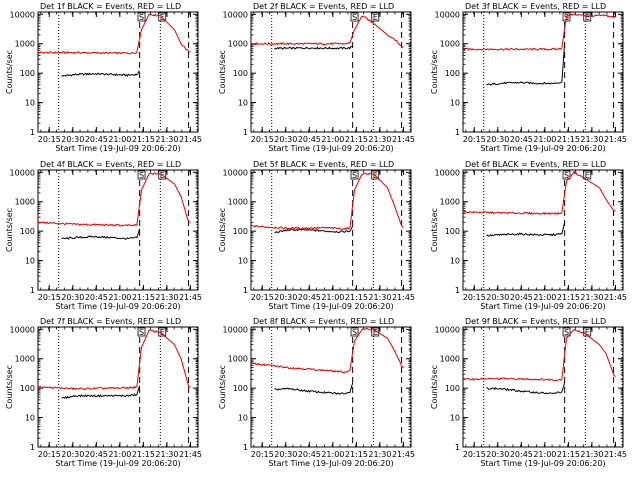 Image resolution: width=640 pixels, height=480 pixels. What do you see at coordinates (535, 6) in the screenshot?
I see `panel-title: Det 3f BLACK = Events, RED = LLD` at bounding box center [535, 6].